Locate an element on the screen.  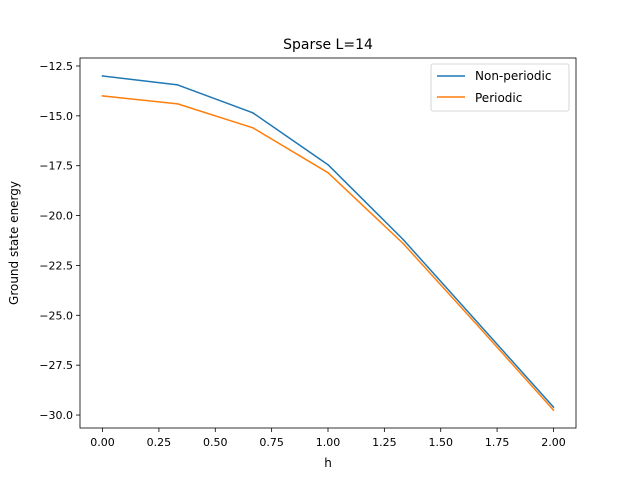
x-tick-label: 1.00 is located at coordinates (328, 442).